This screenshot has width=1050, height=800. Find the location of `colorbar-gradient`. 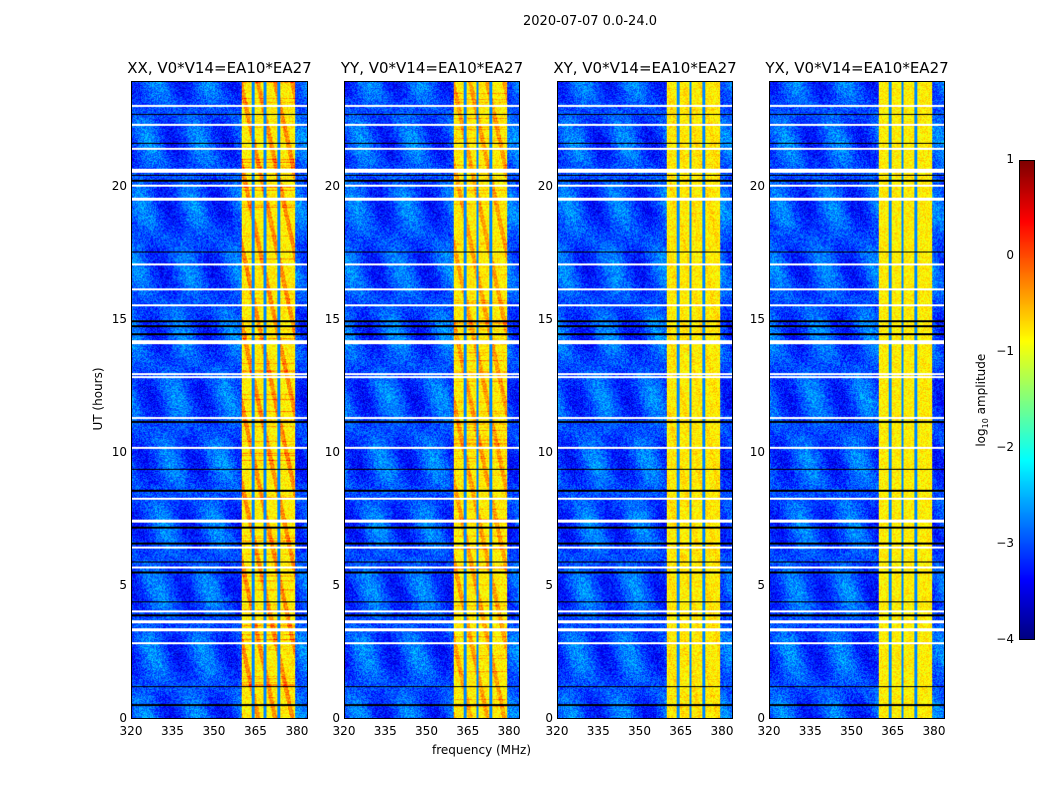

colorbar-gradient is located at coordinates (1027, 400).